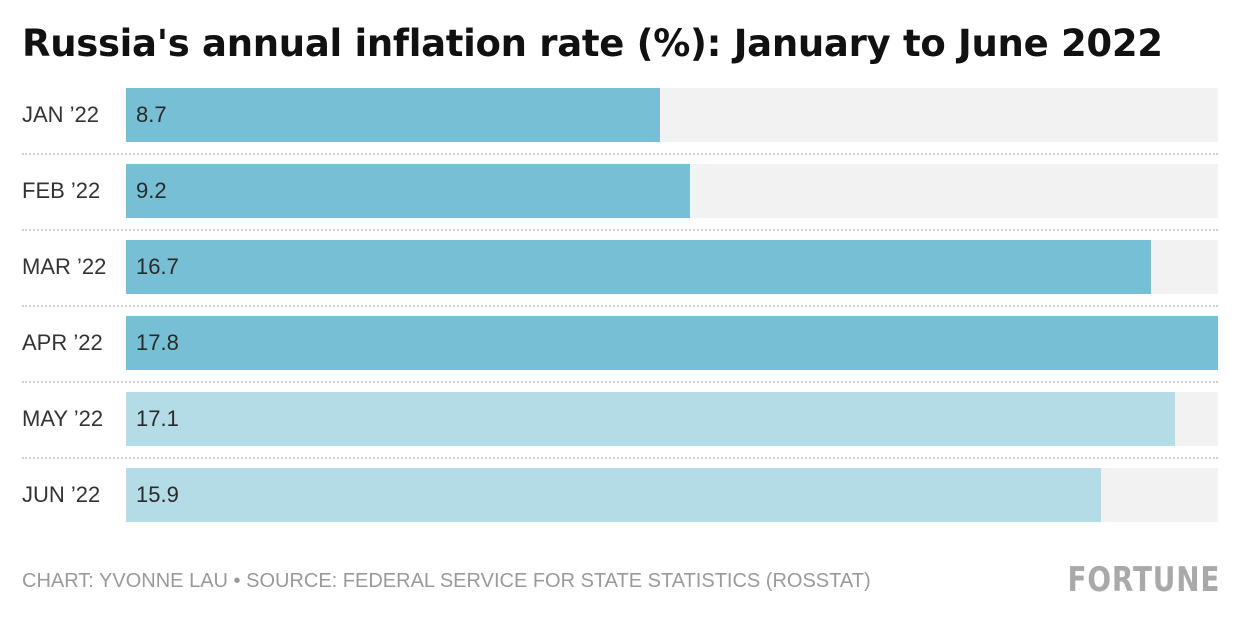  Describe the element at coordinates (61, 494) in the screenshot. I see `category-label: JUN ’22` at that location.